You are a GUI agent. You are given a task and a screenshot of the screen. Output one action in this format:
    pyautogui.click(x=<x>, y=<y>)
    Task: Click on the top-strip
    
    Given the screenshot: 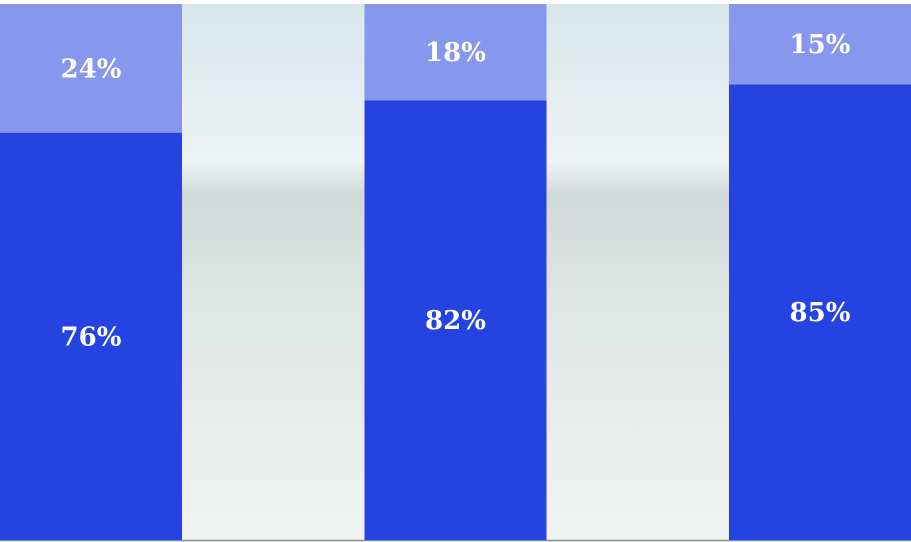 What is the action you would take?
    pyautogui.click(x=455, y=2)
    